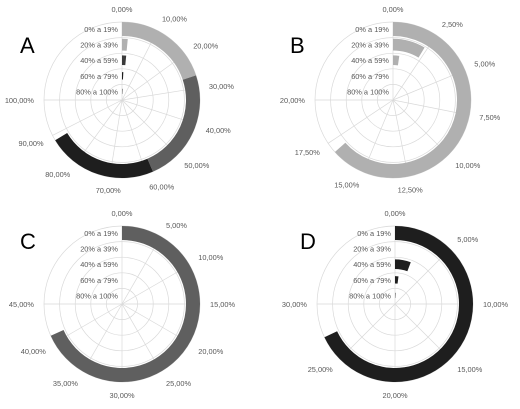 This screenshot has height=409, width=520. What do you see at coordinates (31, 143) in the screenshot?
I see `tick-label: 90,00%` at bounding box center [31, 143].